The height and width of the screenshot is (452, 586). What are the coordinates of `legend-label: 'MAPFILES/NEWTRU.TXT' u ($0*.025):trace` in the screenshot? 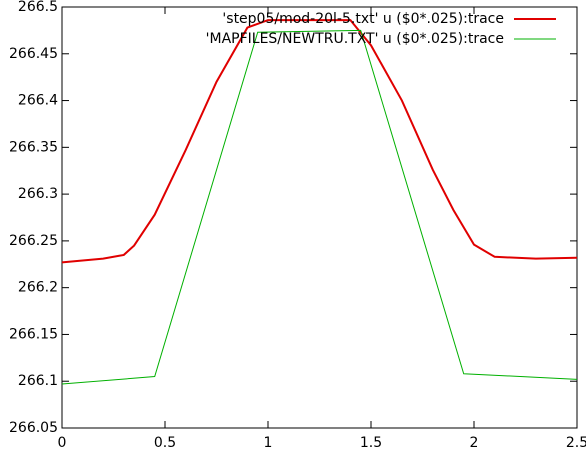 It's located at (355, 39).